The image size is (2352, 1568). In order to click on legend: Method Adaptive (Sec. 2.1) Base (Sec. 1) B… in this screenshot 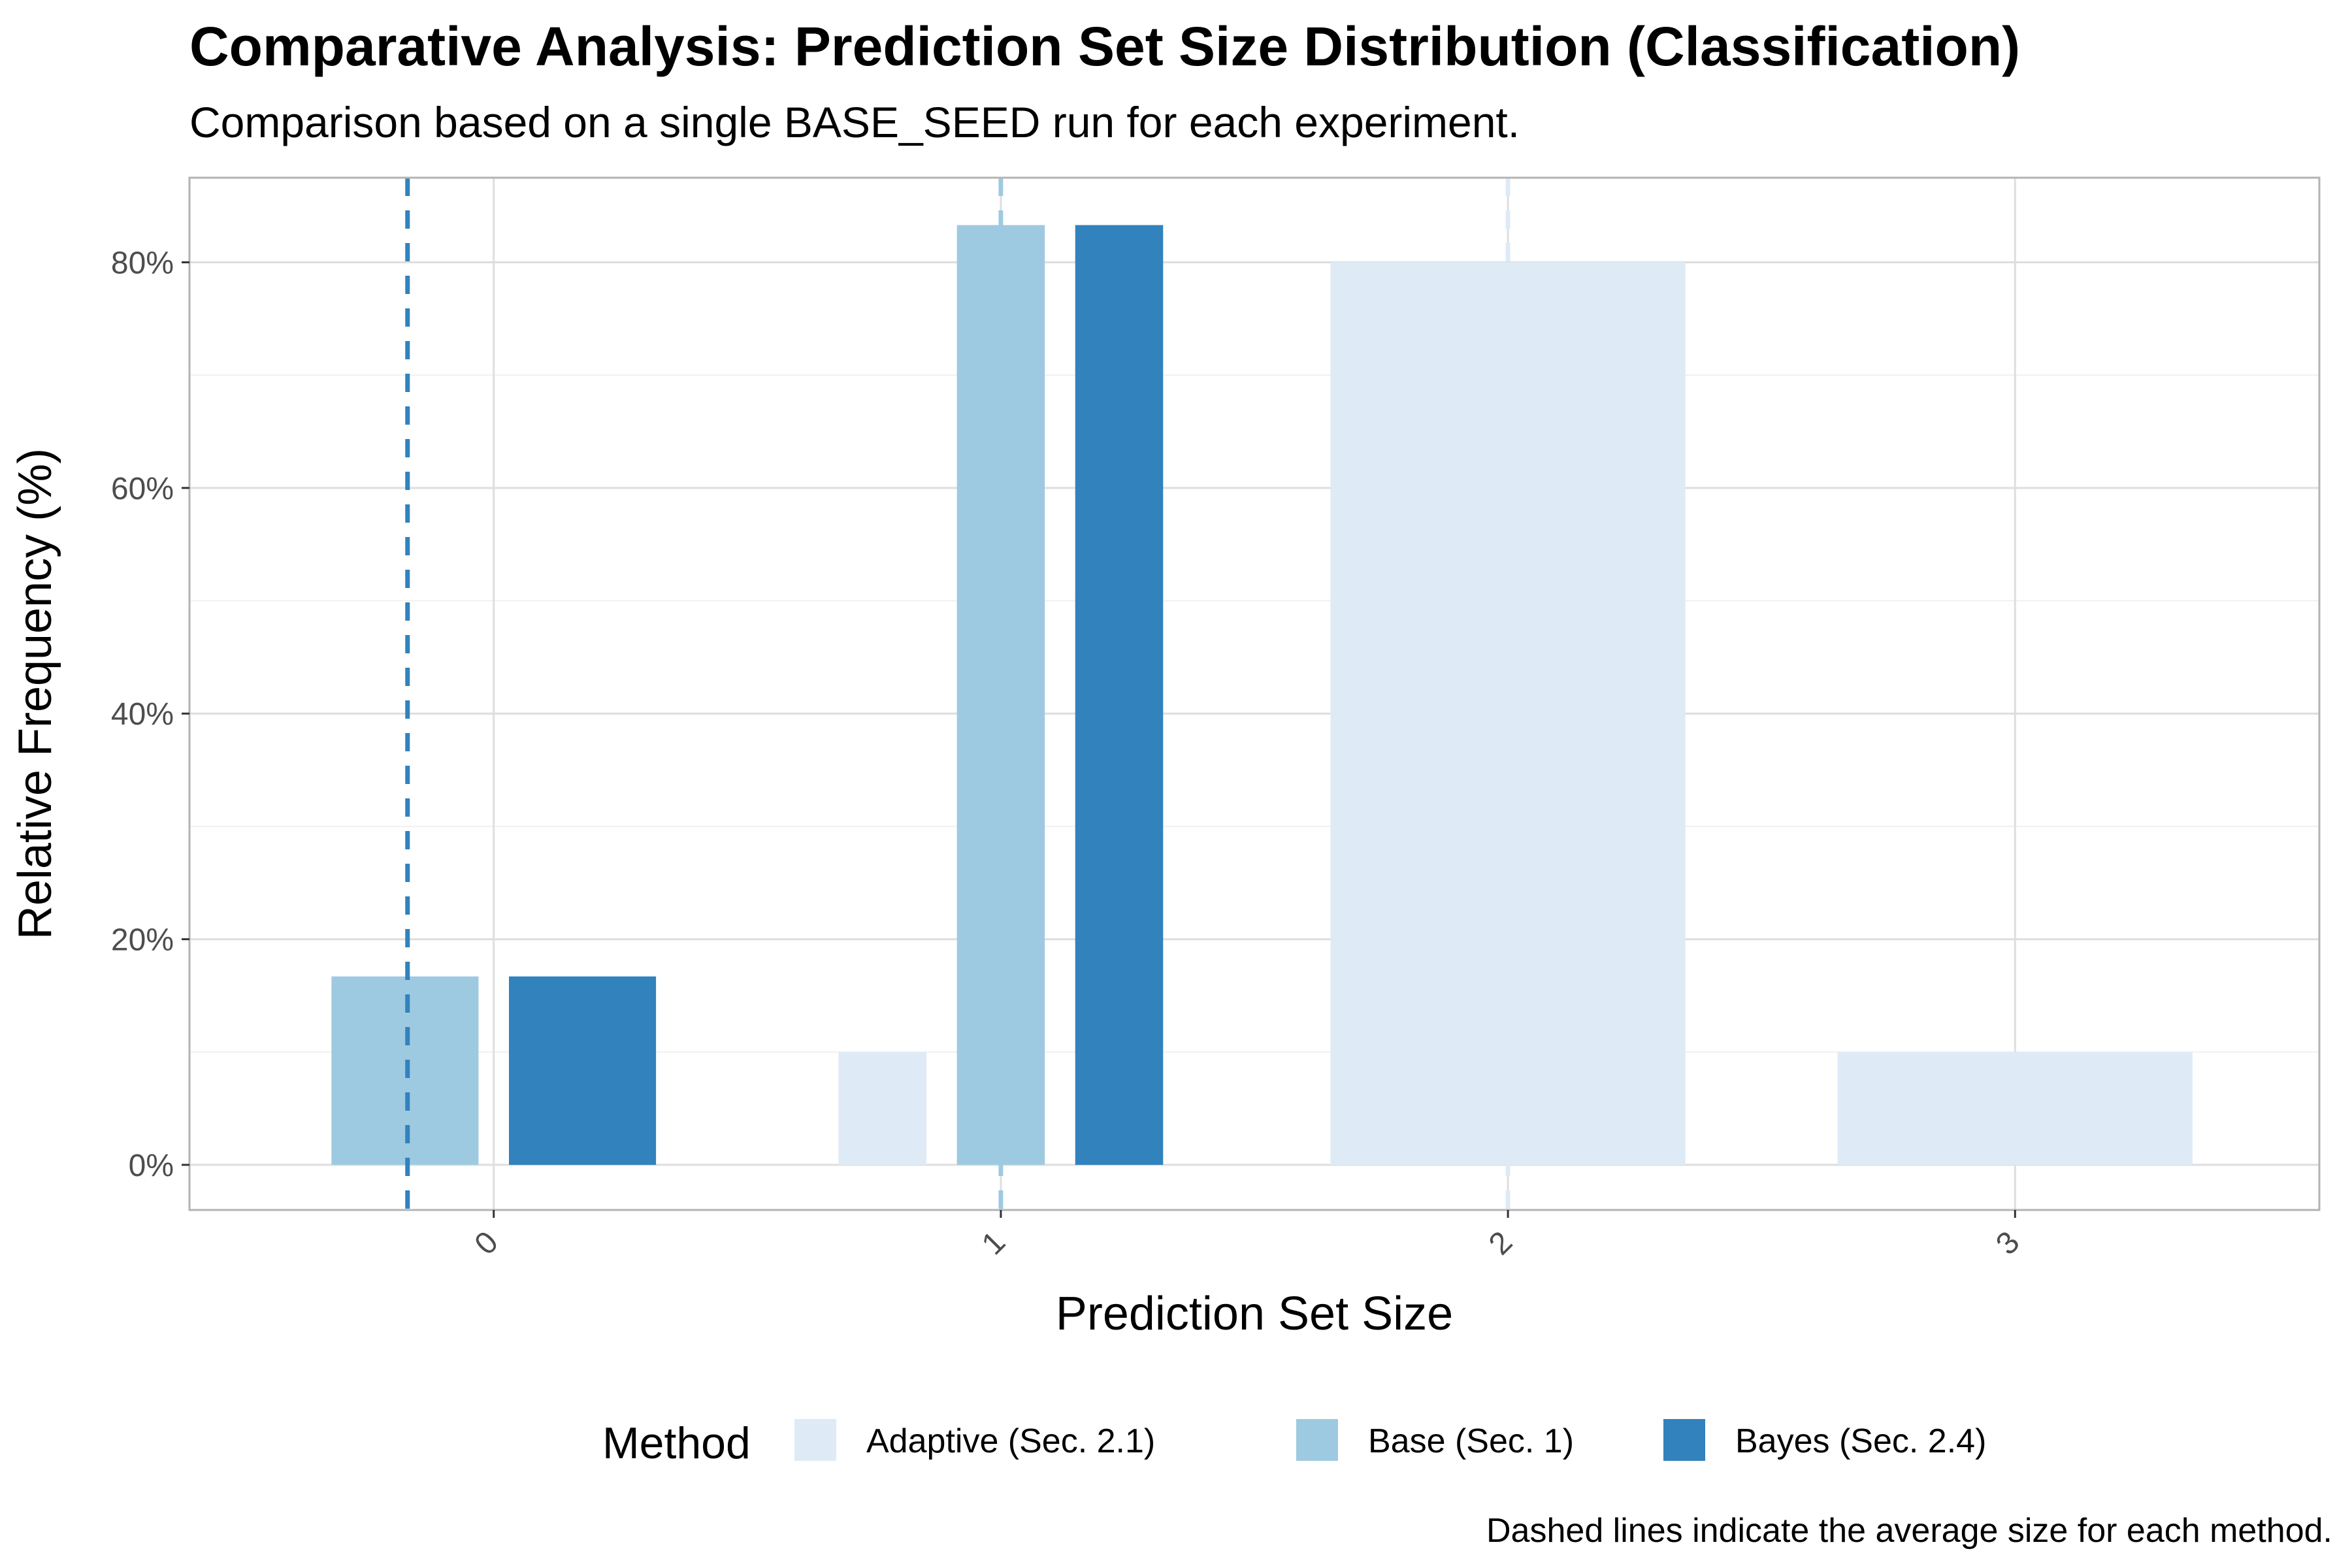, I will do `click(1294, 1443)`.